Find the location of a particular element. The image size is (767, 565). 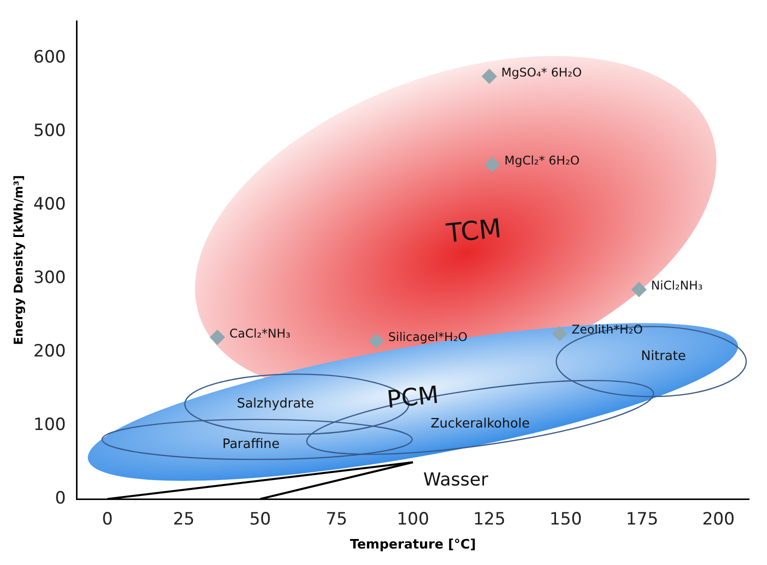

x-tick-label: 125 is located at coordinates (489, 520).